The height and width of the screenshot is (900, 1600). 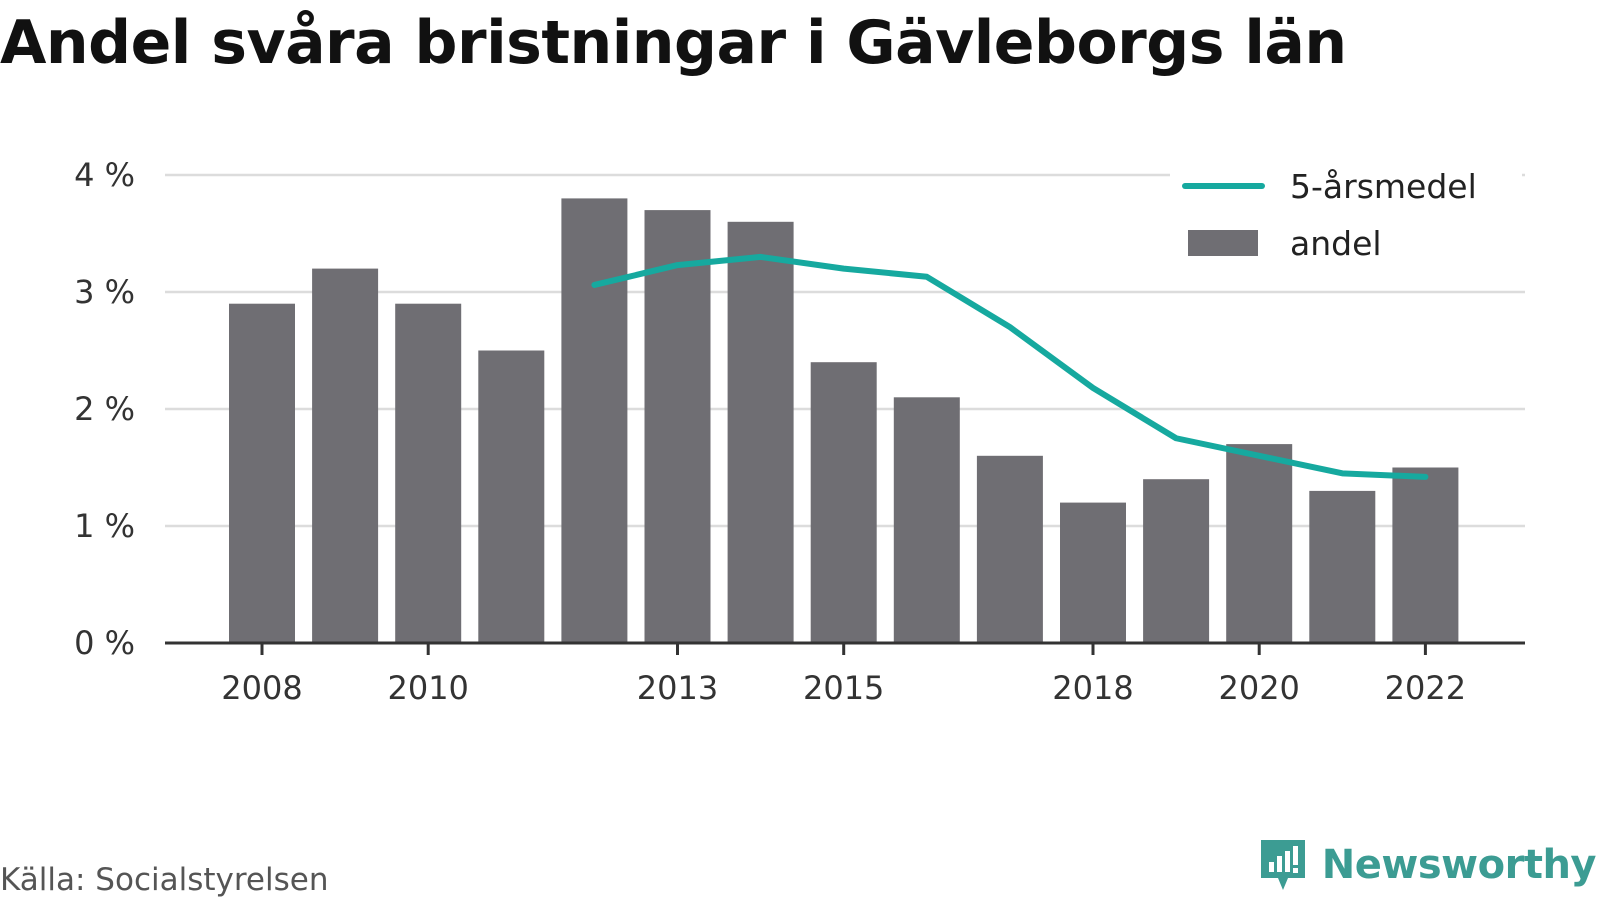 I want to click on brand-name: Newsworthy, so click(x=1459, y=865).